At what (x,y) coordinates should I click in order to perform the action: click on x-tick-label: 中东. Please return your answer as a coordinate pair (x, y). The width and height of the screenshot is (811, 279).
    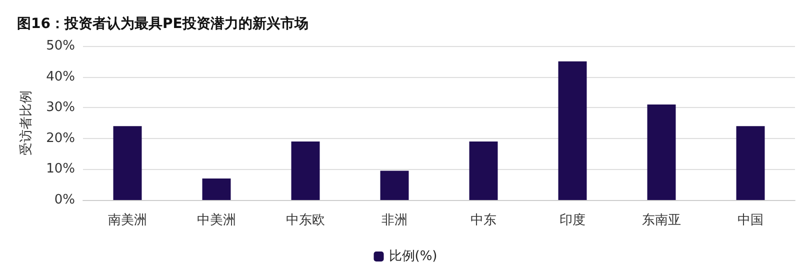
    Looking at the image, I should click on (483, 220).